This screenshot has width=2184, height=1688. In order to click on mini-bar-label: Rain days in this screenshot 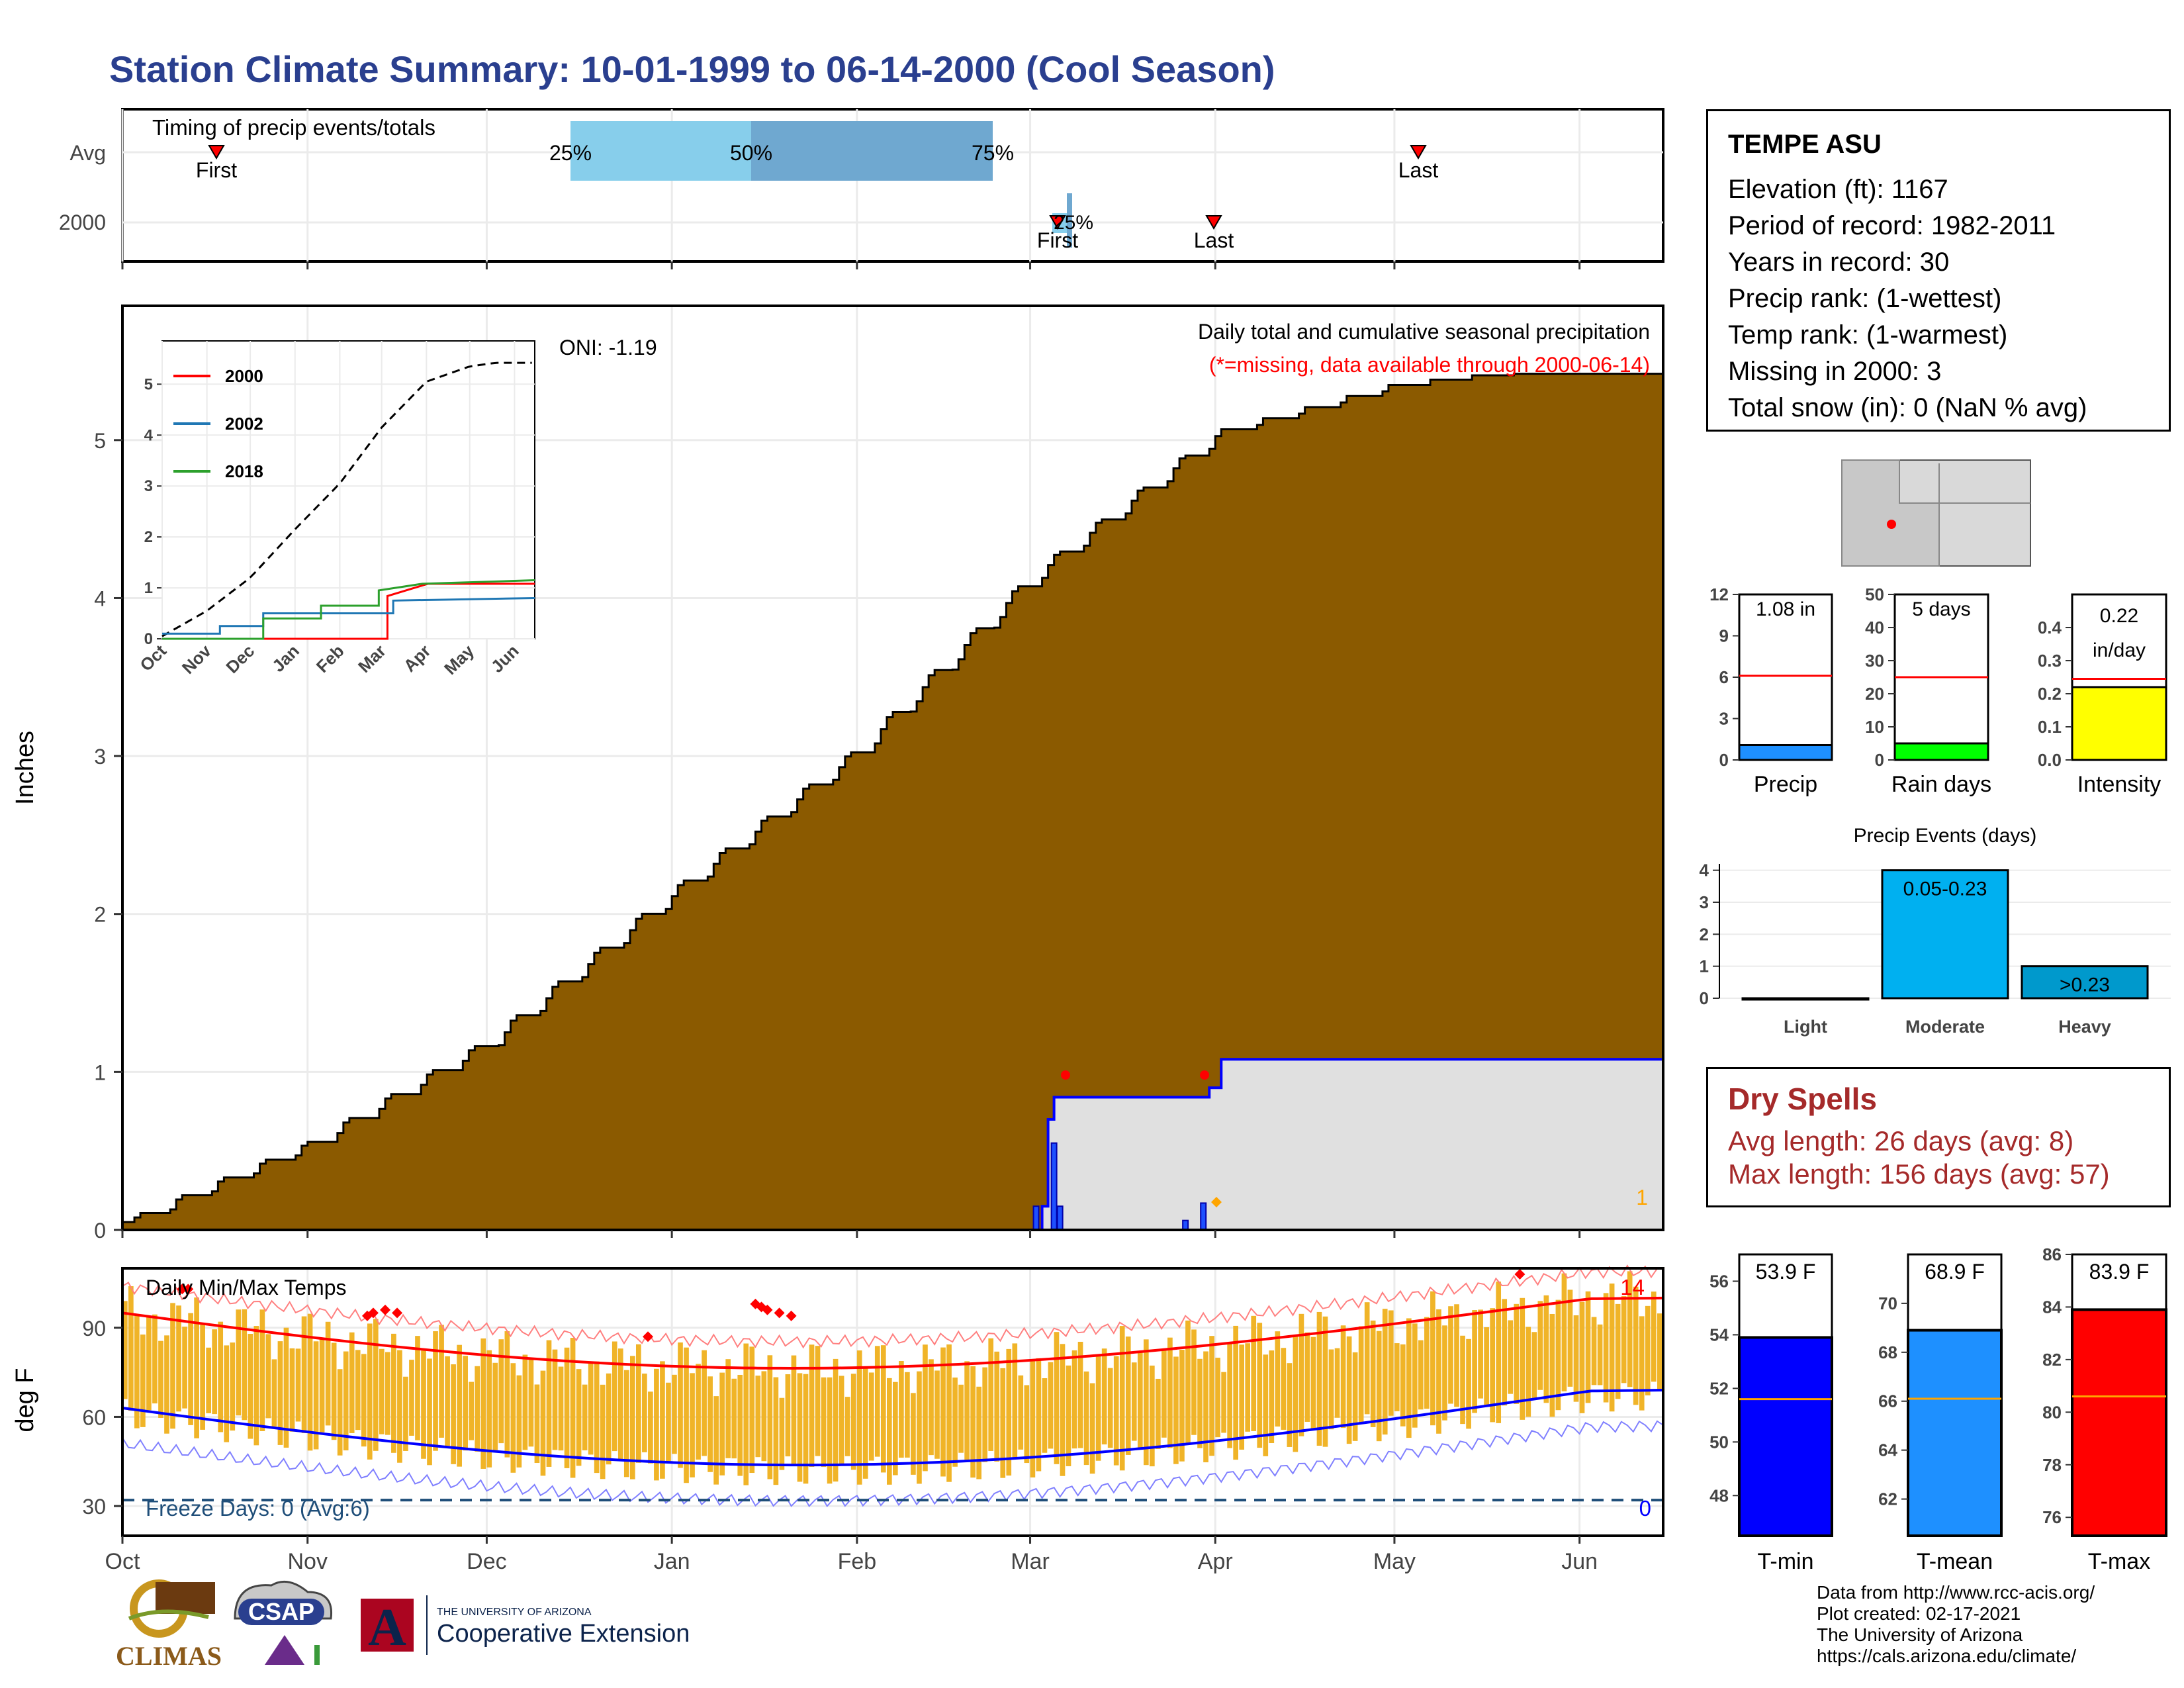, I will do `click(1941, 784)`.